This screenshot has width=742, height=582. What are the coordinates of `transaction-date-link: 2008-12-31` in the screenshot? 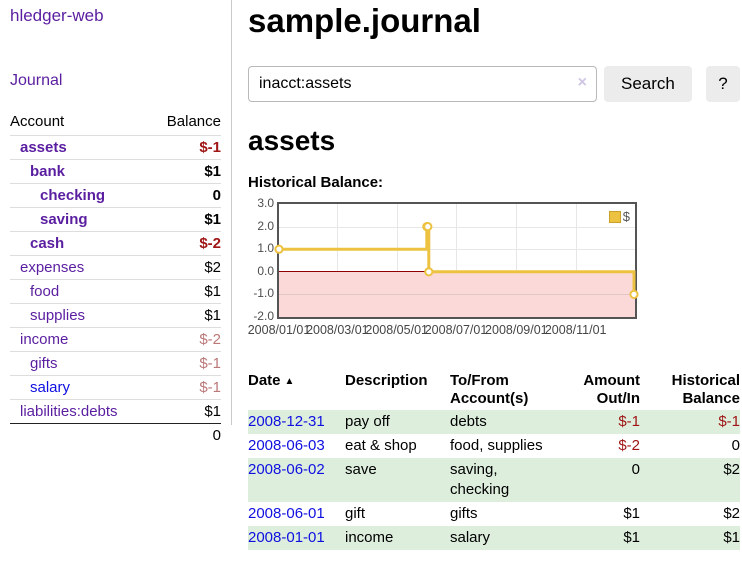 It's located at (286, 421).